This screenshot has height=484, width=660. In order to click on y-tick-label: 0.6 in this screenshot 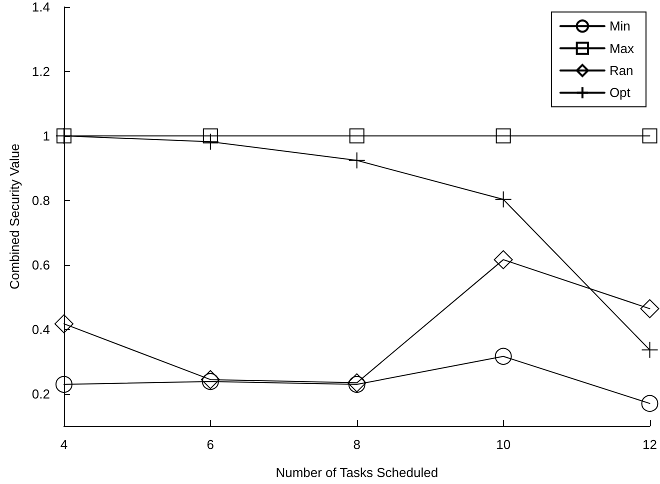, I will do `click(41, 264)`.